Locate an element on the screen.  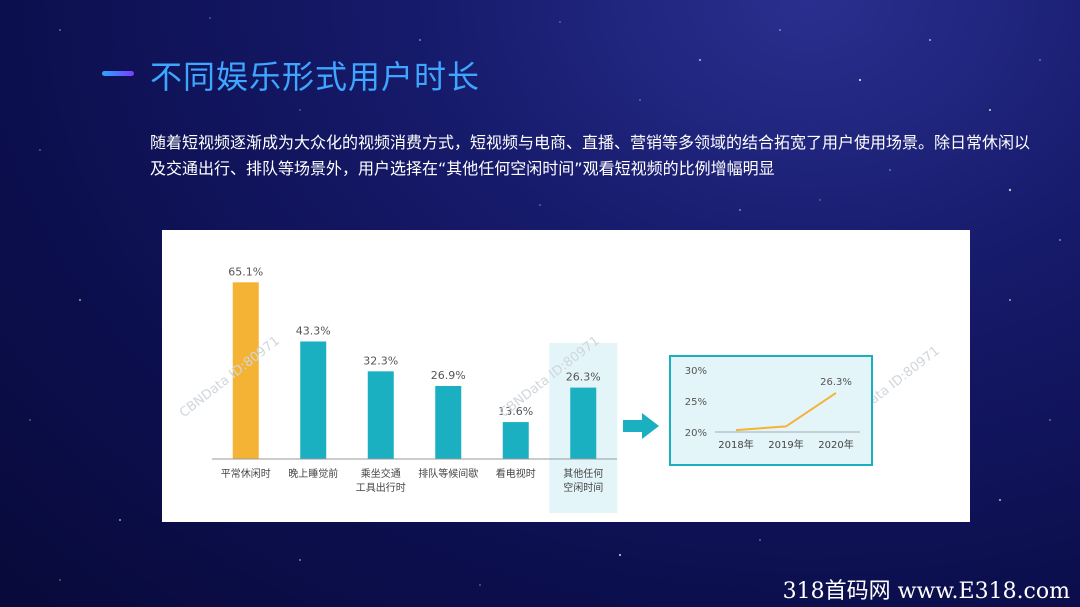
inset-chart-frame is located at coordinates (771, 410).